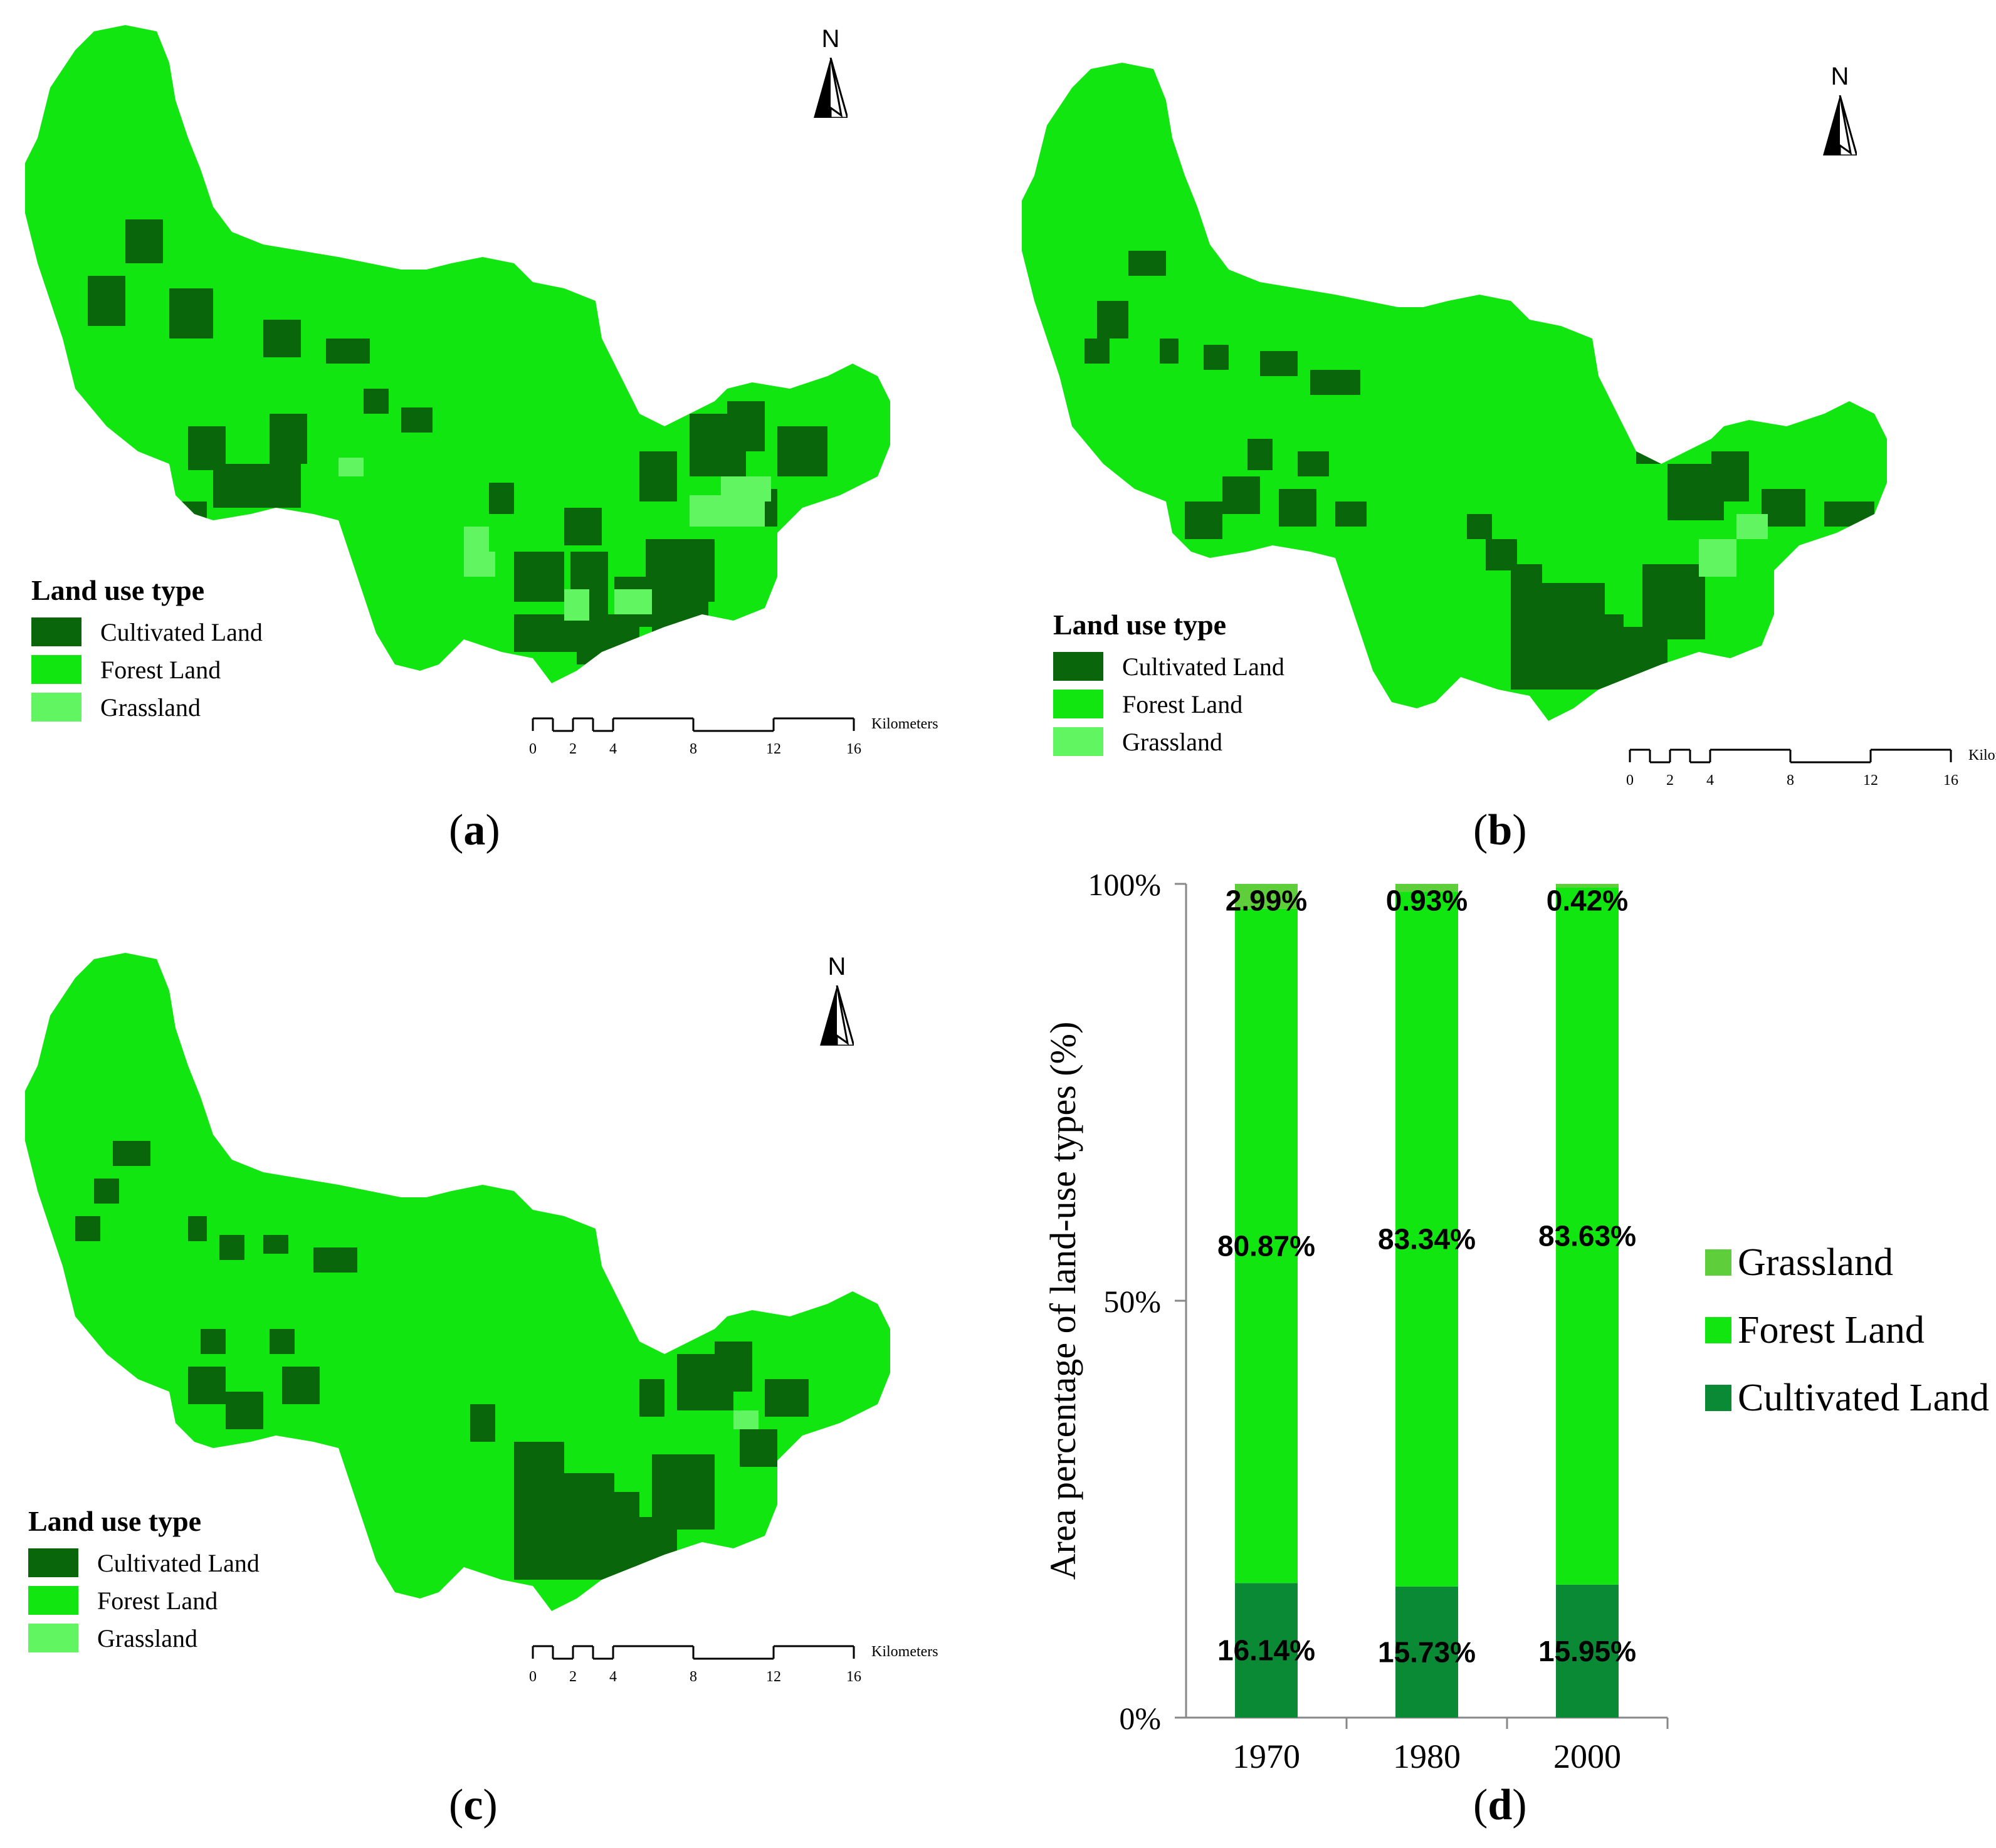  I want to click on data-label: 2.99%, so click(1266, 901).